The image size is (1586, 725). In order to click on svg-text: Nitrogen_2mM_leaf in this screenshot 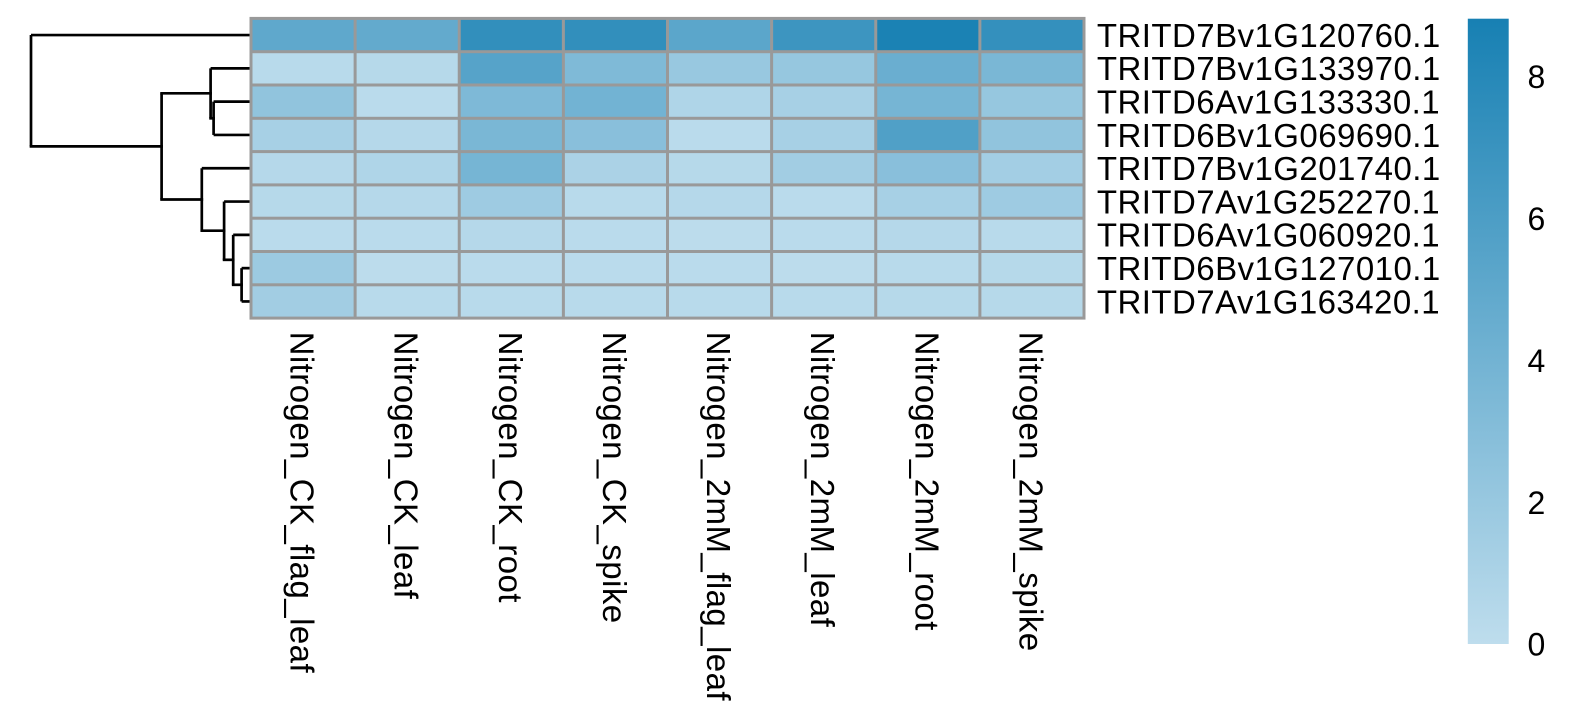, I will do `click(822, 480)`.